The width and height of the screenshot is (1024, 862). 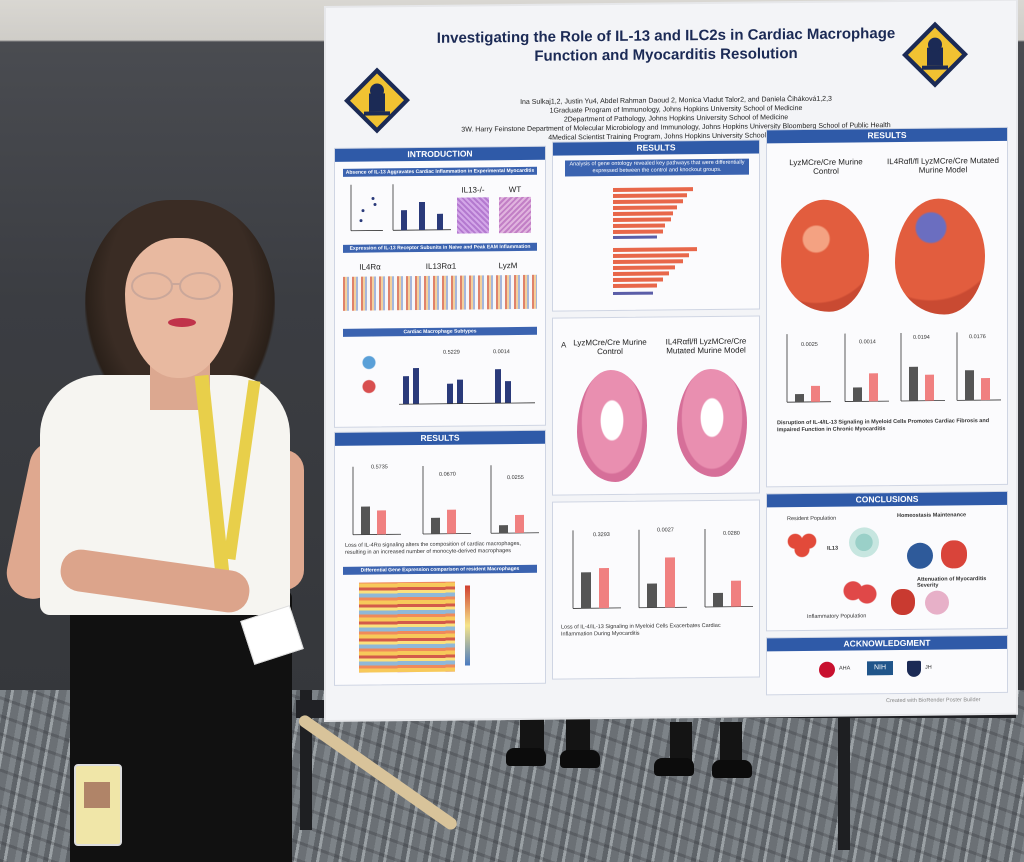 What do you see at coordinates (407, 627) in the screenshot?
I see `gene-expression-heatmap` at bounding box center [407, 627].